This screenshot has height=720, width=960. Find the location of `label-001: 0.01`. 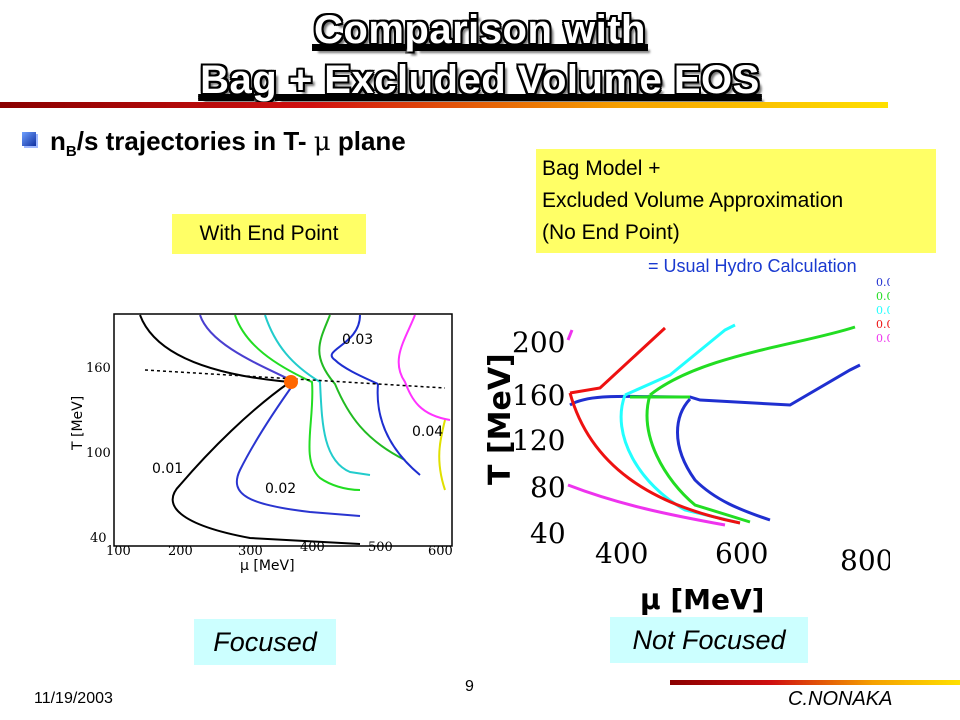

label-001: 0.01 is located at coordinates (167, 469).